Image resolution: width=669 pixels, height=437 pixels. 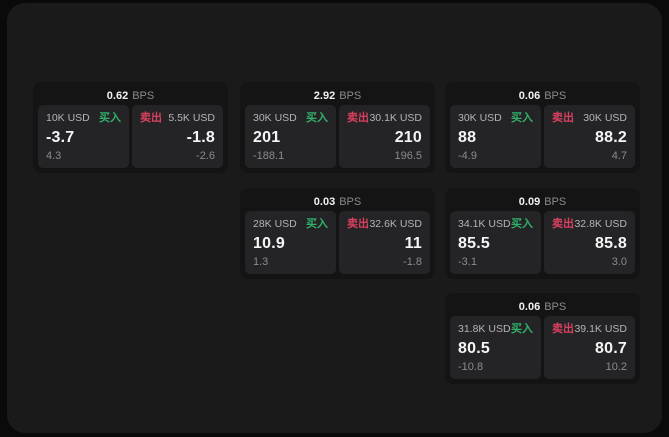 What do you see at coordinates (261, 262) in the screenshot?
I see `buy-sub-value: 1.3` at bounding box center [261, 262].